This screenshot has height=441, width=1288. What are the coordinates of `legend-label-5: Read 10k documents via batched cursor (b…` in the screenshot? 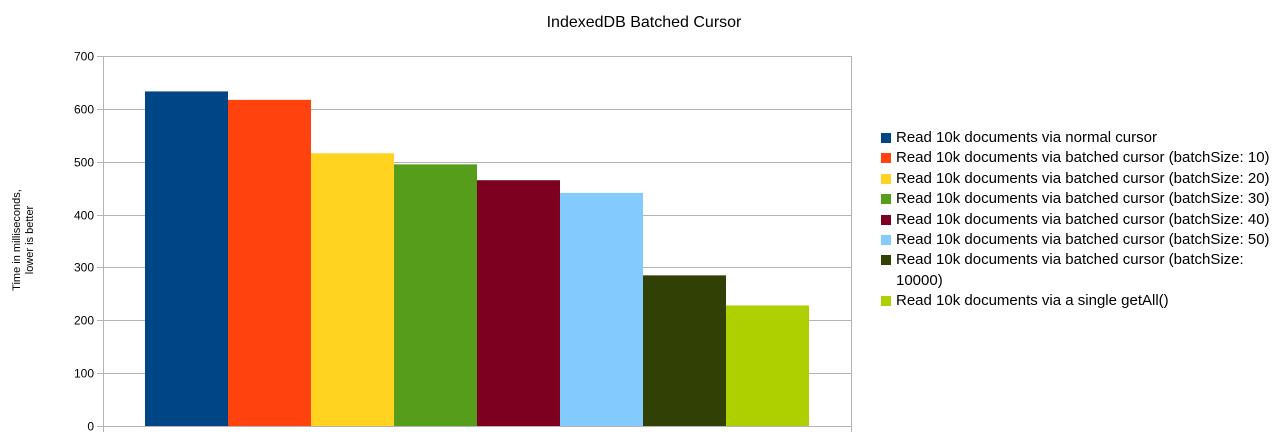 It's located at (1083, 219).